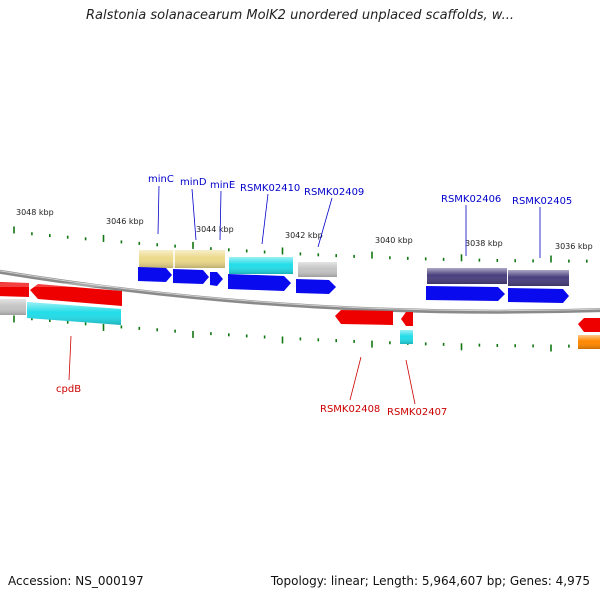 The image size is (600, 600). I want to click on label-rsmk02410: RSMK02410, so click(270, 188).